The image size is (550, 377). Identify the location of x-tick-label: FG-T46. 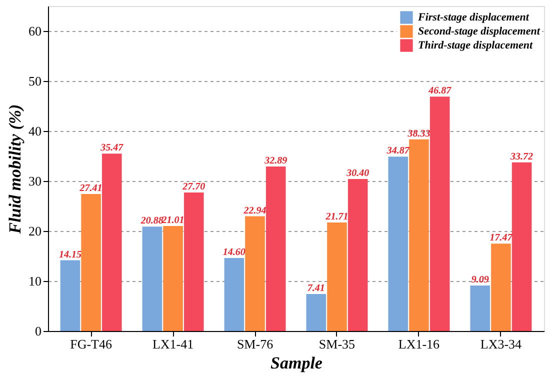
(91, 344).